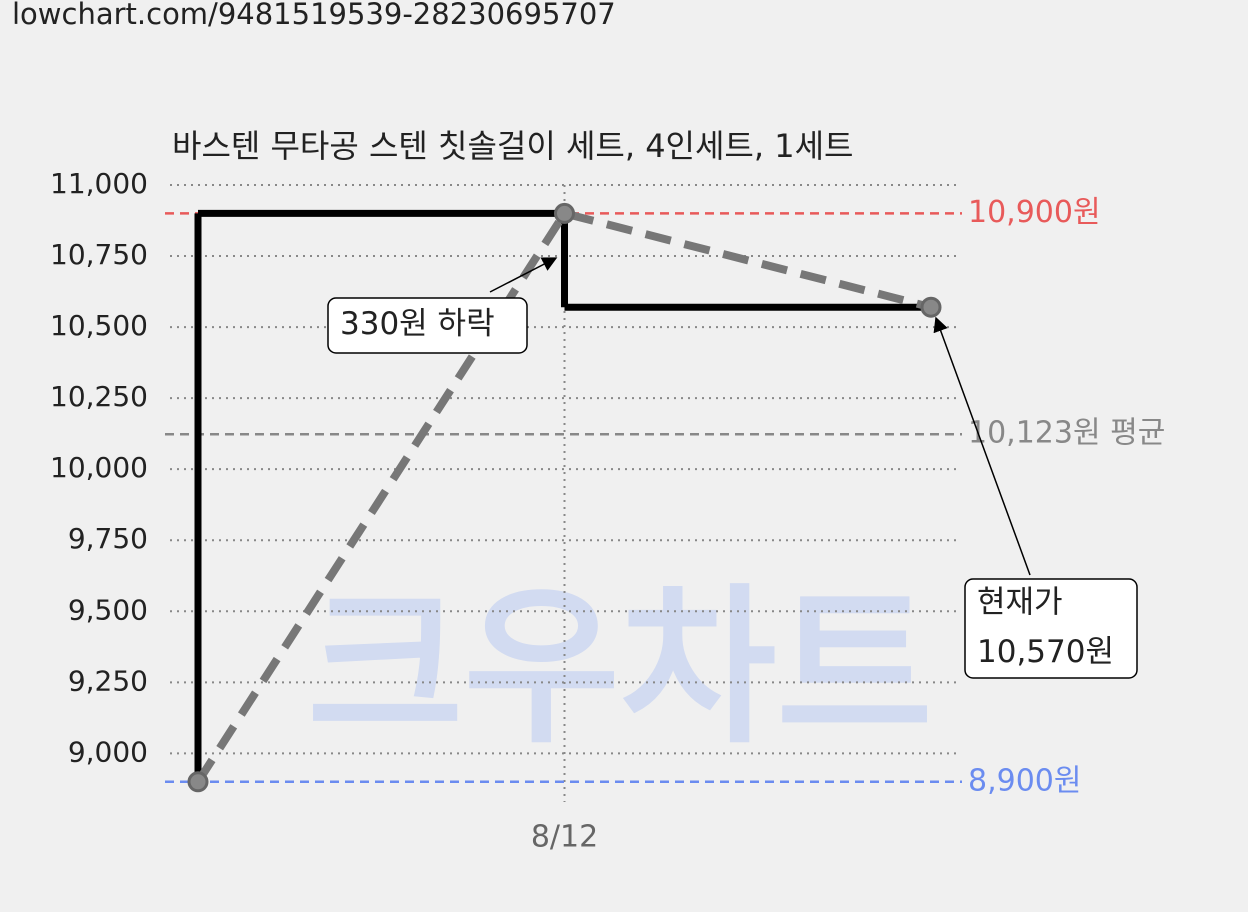 This screenshot has width=1248, height=912. I want to click on x-tick-label: 8/12, so click(564, 837).